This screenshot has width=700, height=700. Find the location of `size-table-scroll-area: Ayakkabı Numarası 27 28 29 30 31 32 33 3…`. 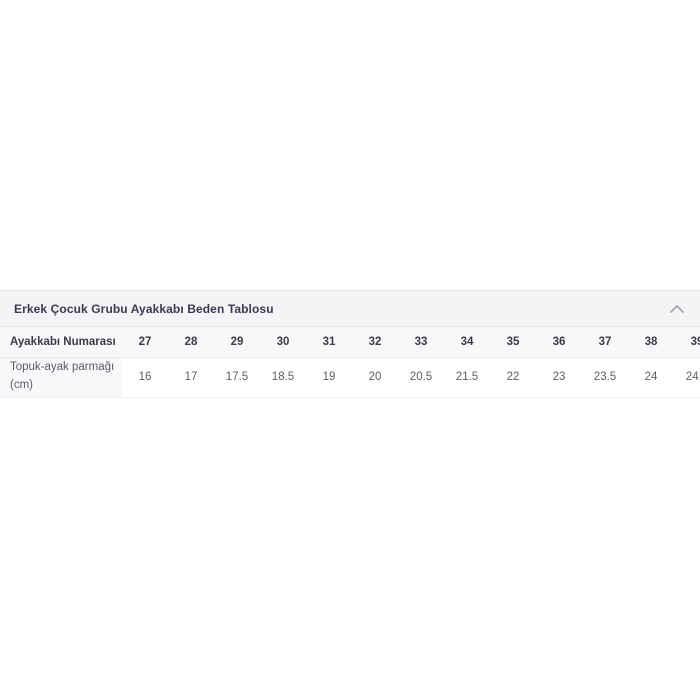

size-table-scroll-area: Ayakkabı Numarası 27 28 29 30 31 32 33 3… is located at coordinates (350, 362).